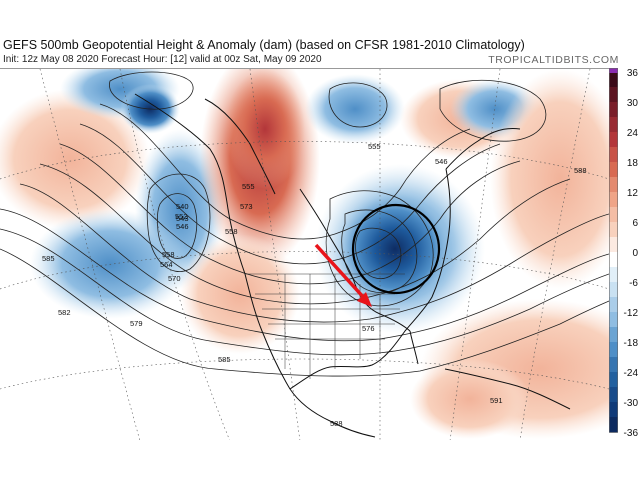  Describe the element at coordinates (320, 460) in the screenshot. I see `footer-blank` at that location.